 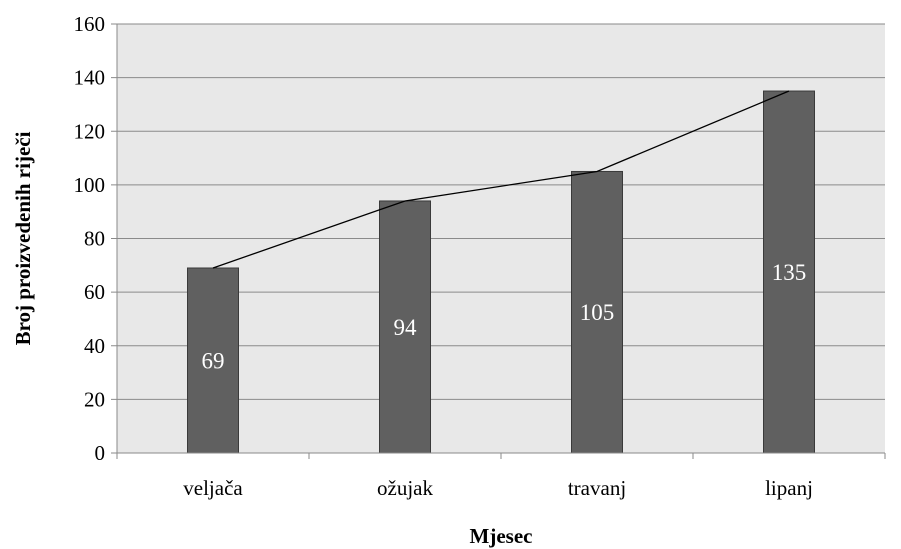 I want to click on y-tick-label: 20, so click(x=94, y=399).